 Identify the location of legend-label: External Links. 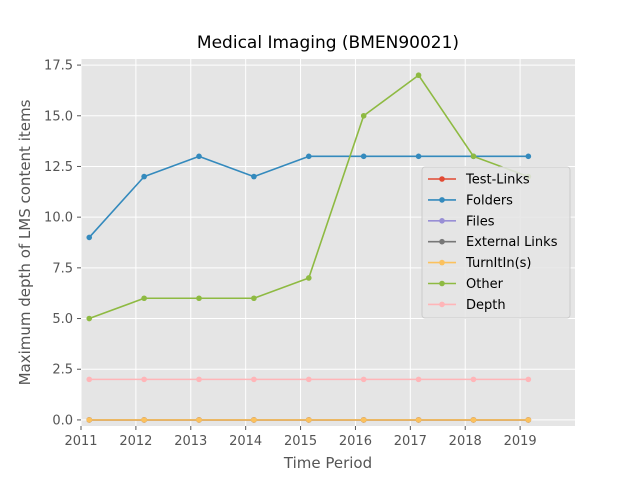
(512, 242).